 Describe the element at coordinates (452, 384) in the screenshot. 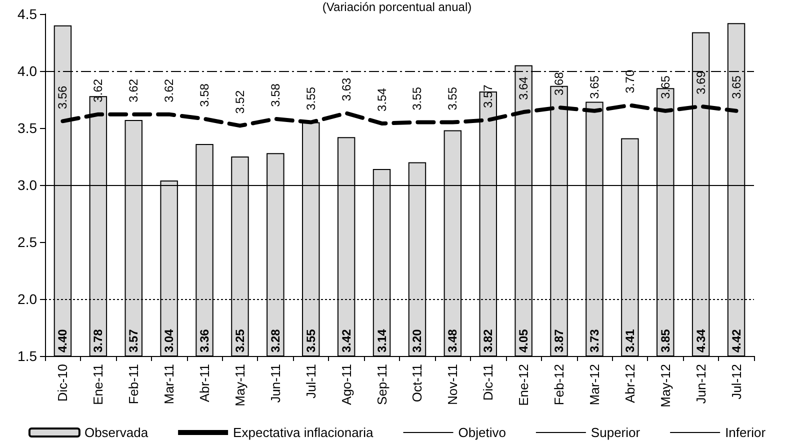

I see `x-tick-label: Nov-11` at that location.